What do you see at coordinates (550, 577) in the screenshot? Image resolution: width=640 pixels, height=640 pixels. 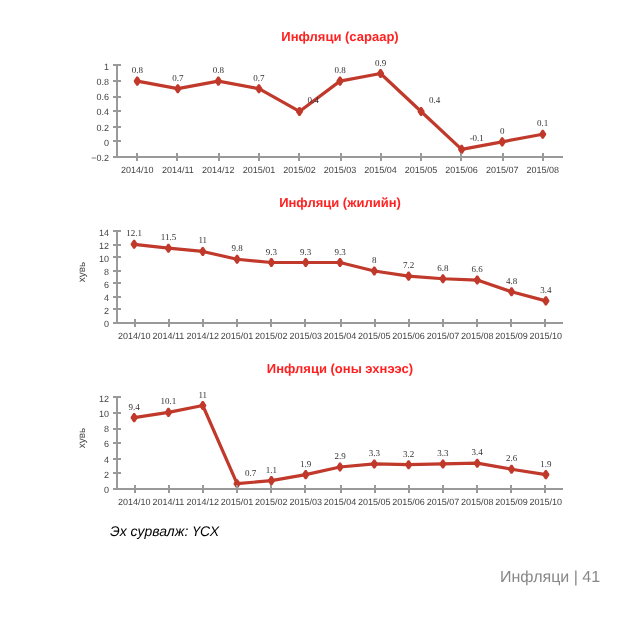 I see `text: Инфляци | 41` at bounding box center [550, 577].